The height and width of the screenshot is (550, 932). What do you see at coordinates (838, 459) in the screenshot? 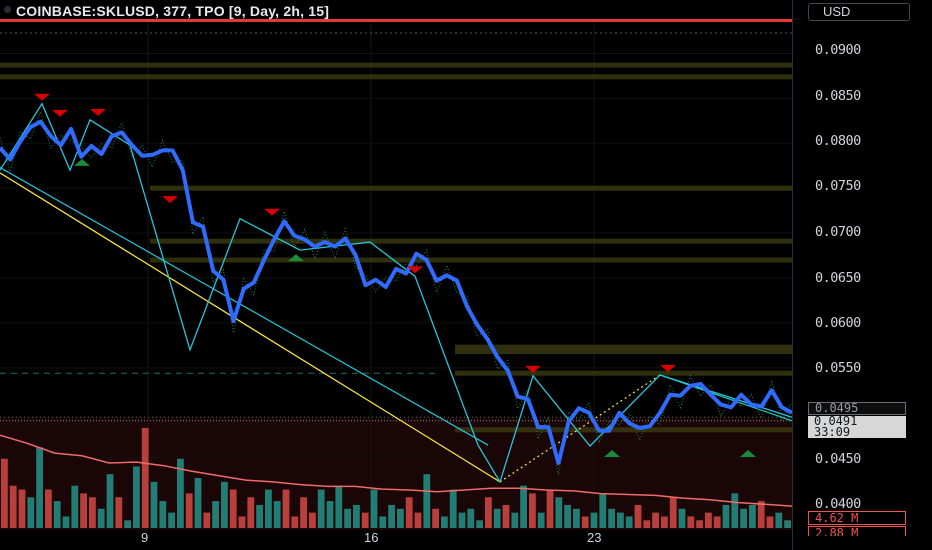
I see `price-tick-label: 0.0450` at bounding box center [838, 459].